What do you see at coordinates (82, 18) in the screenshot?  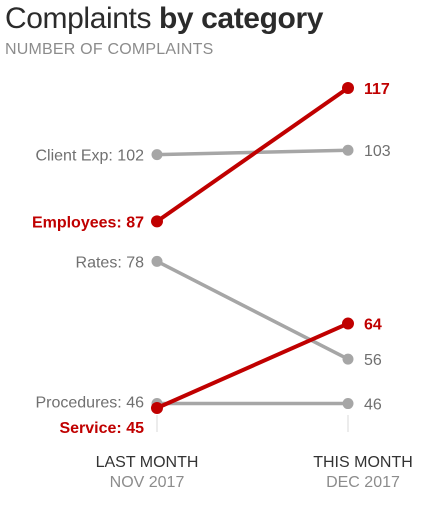 I see `chart-title-part1: Complaints` at bounding box center [82, 18].